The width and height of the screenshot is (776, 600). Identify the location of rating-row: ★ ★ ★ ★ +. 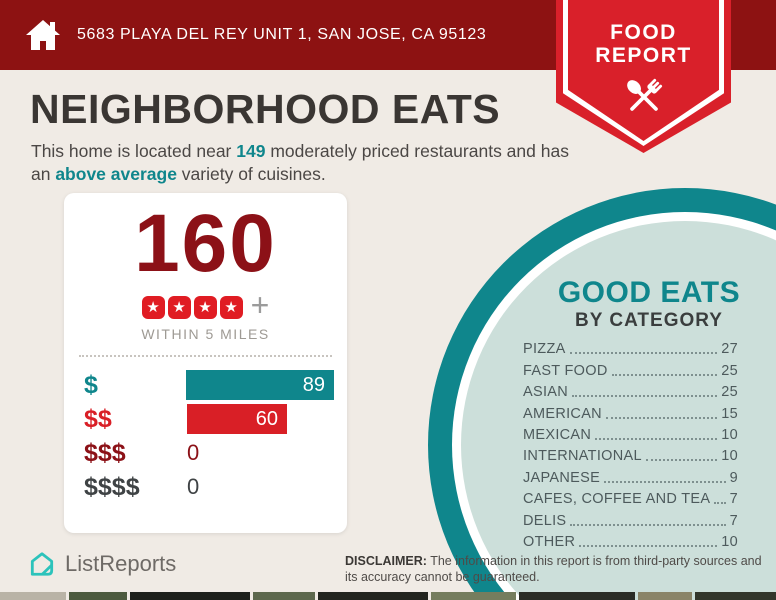
(205, 305).